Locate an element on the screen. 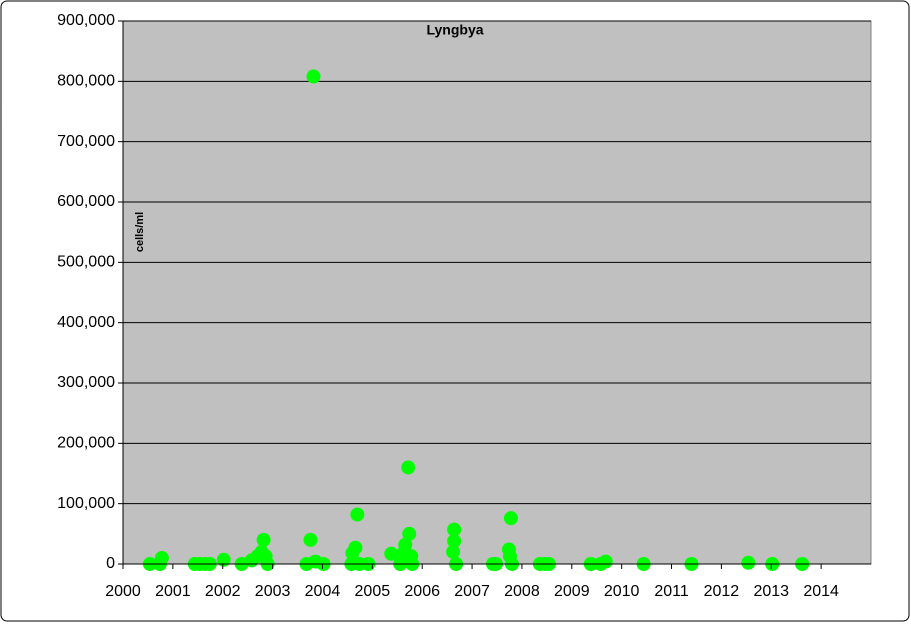  y-tick-label: 200,000 is located at coordinates (86, 443).